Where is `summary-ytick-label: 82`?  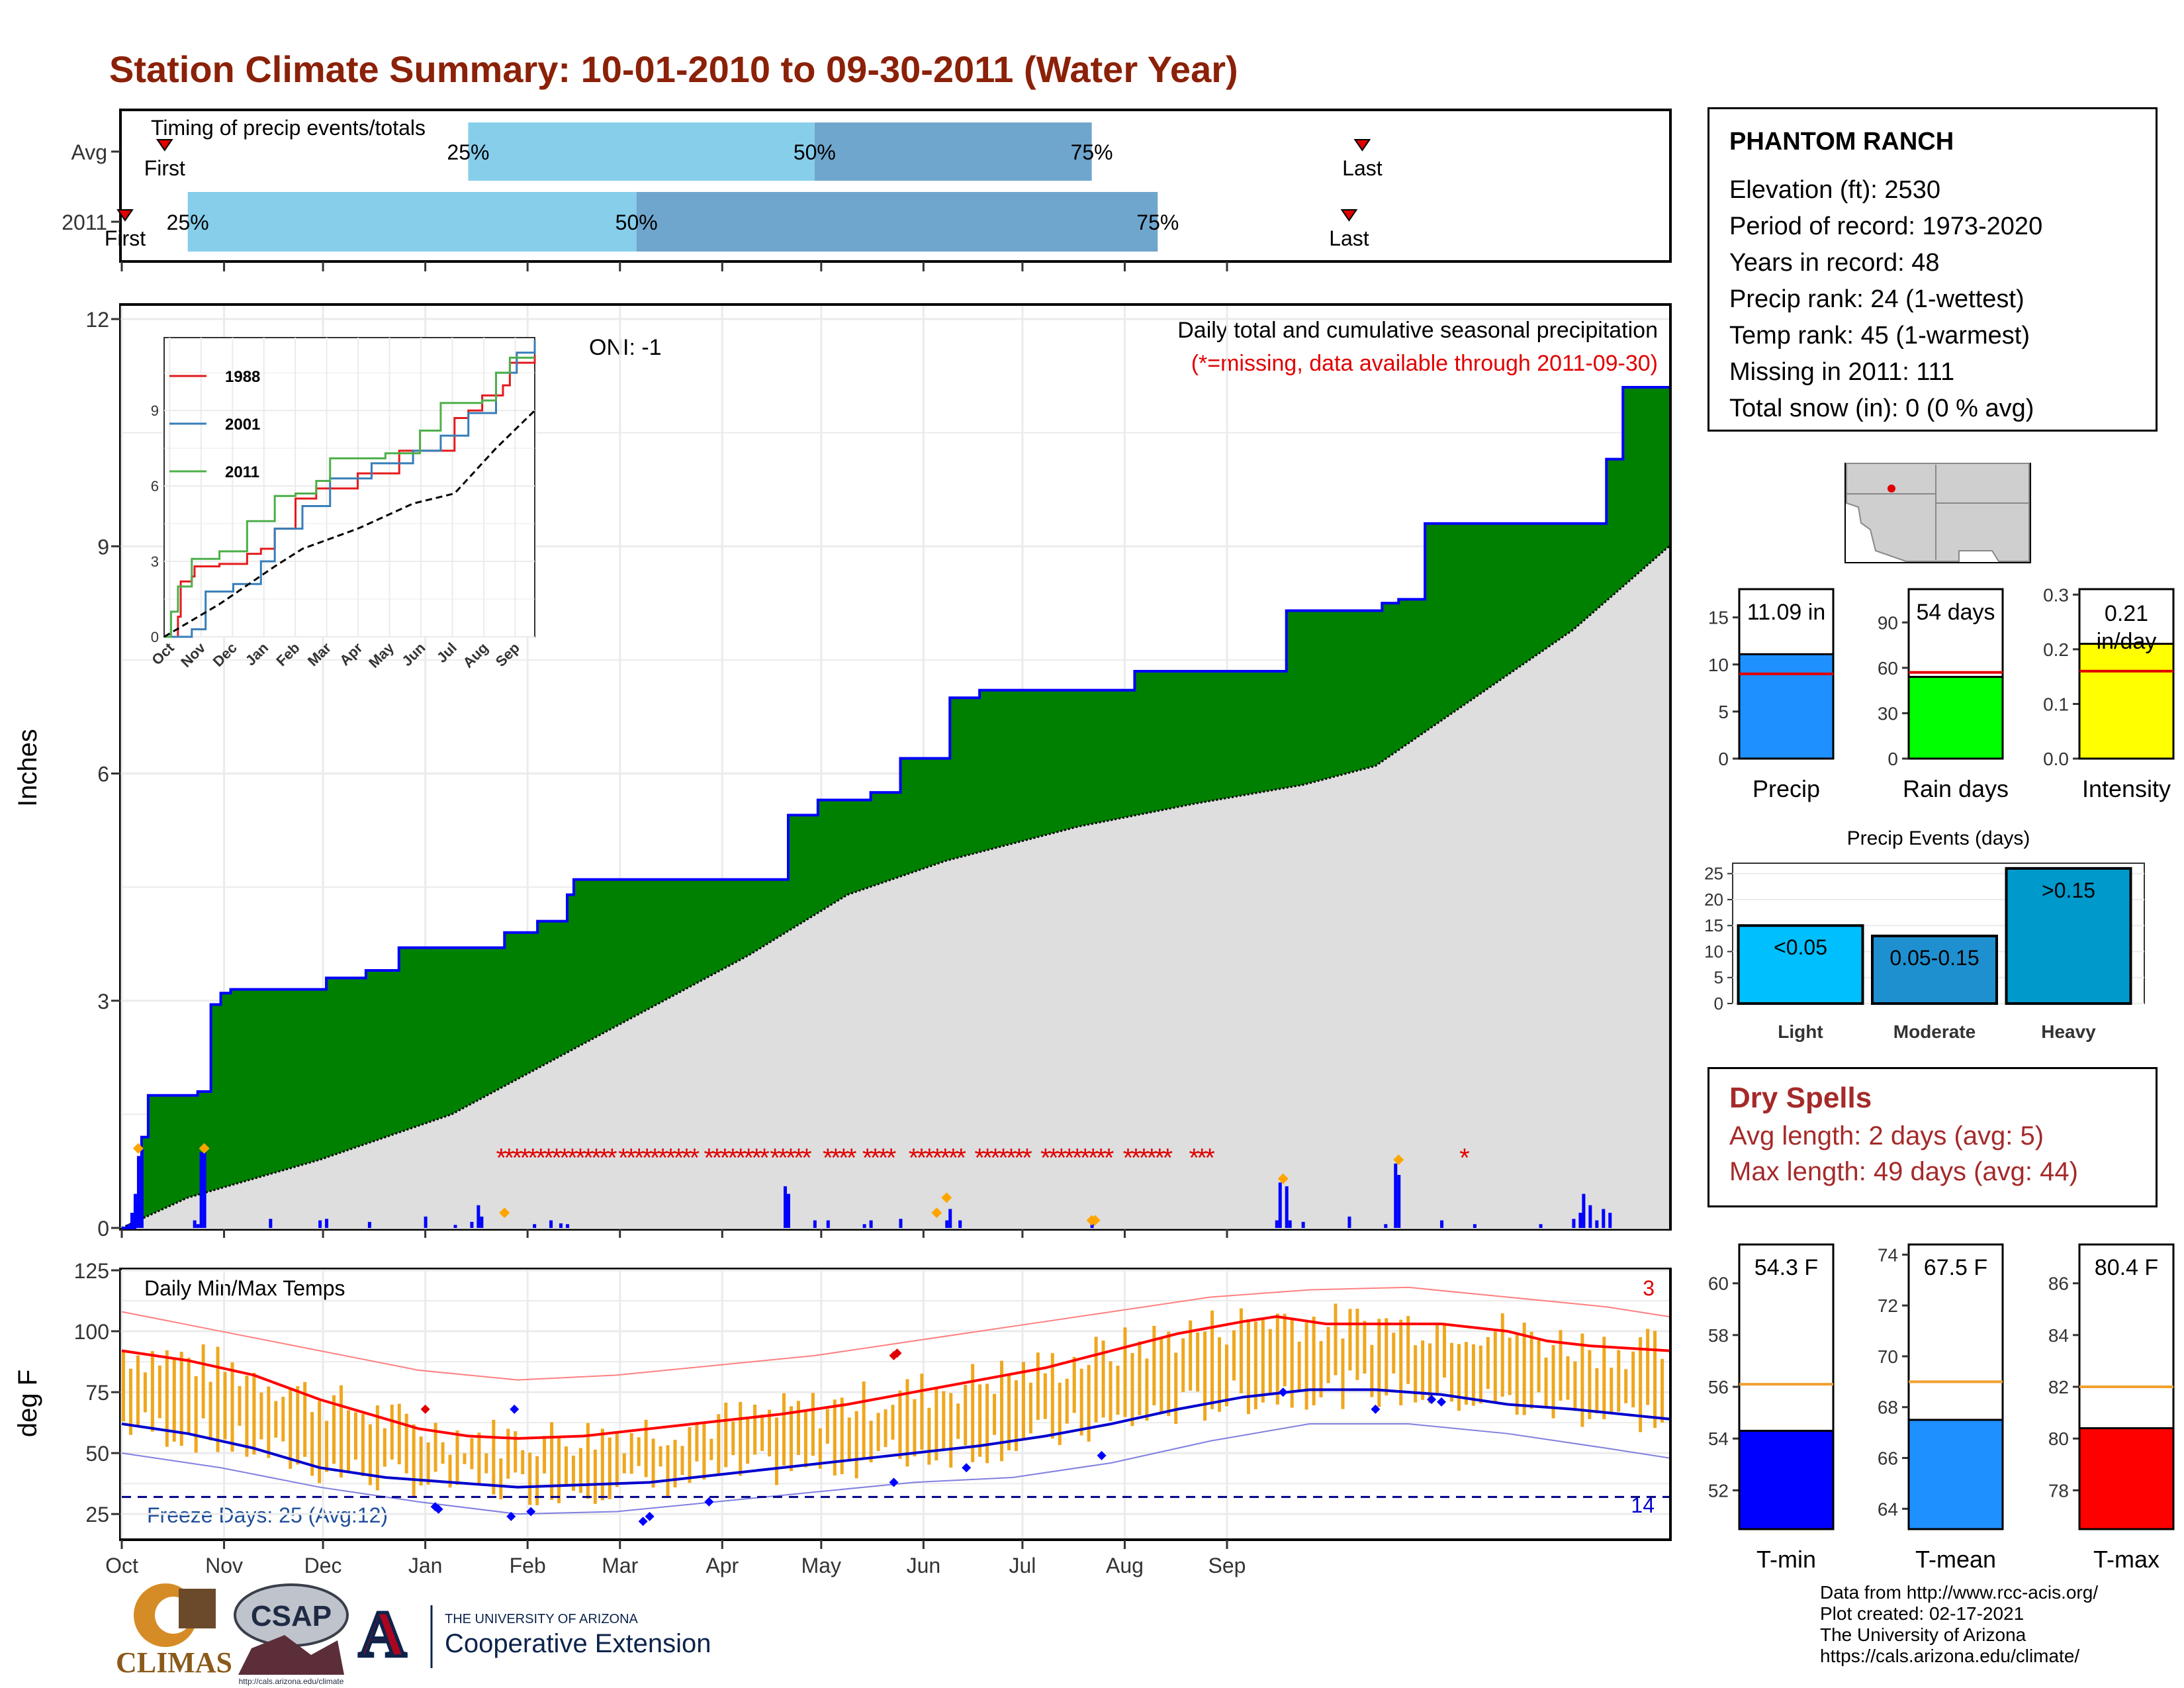 summary-ytick-label: 82 is located at coordinates (2058, 1387).